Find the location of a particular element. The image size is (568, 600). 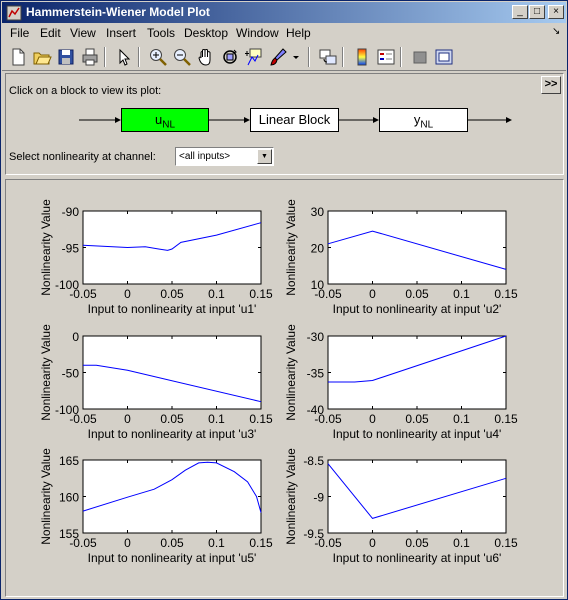

y-tick-label: -35 is located at coordinates (316, 374).